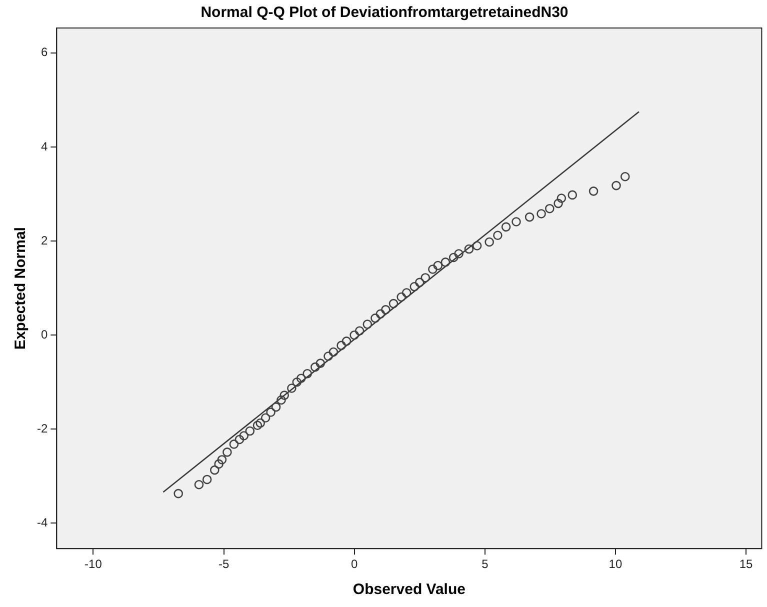 The height and width of the screenshot is (607, 767). I want to click on y-tick-label: 6, so click(44, 52).